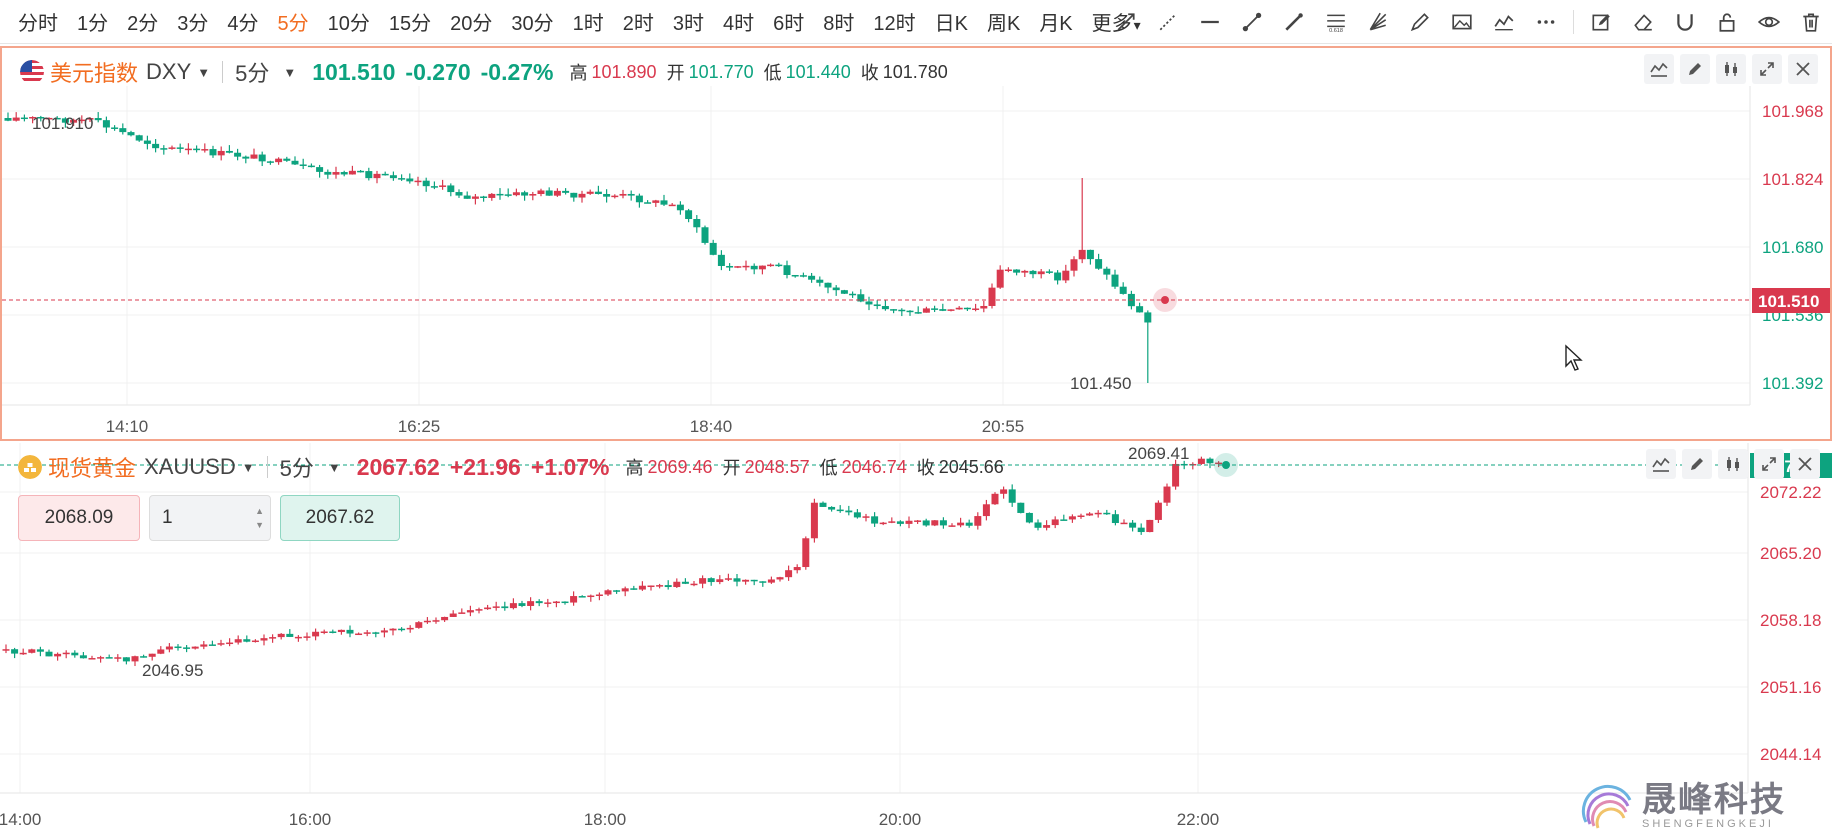 This screenshot has height=834, width=1832. What do you see at coordinates (293, 24) in the screenshot?
I see `interval-5: 5分` at bounding box center [293, 24].